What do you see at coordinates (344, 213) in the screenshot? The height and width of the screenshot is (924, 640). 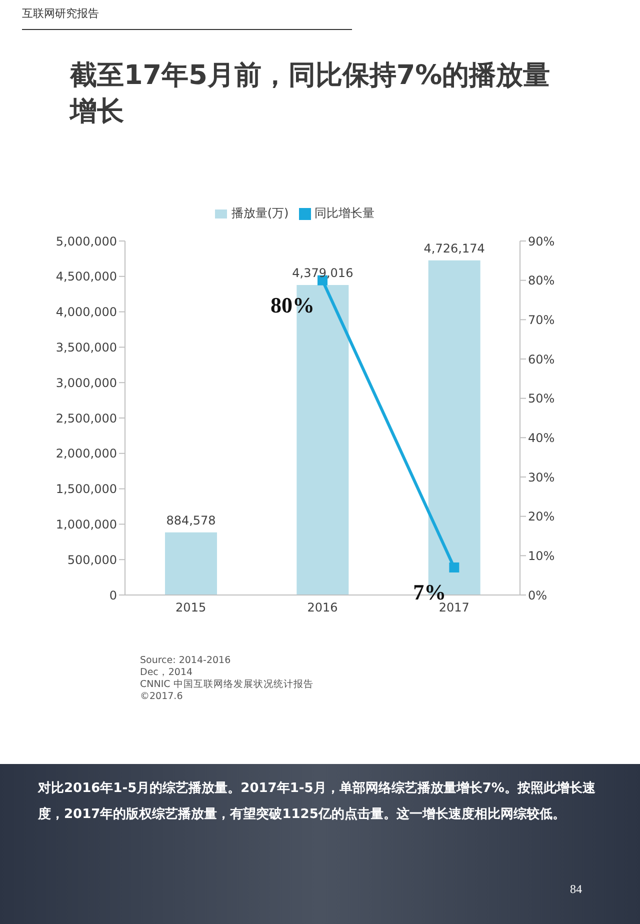 I see `legend-label: 同比增长量` at bounding box center [344, 213].